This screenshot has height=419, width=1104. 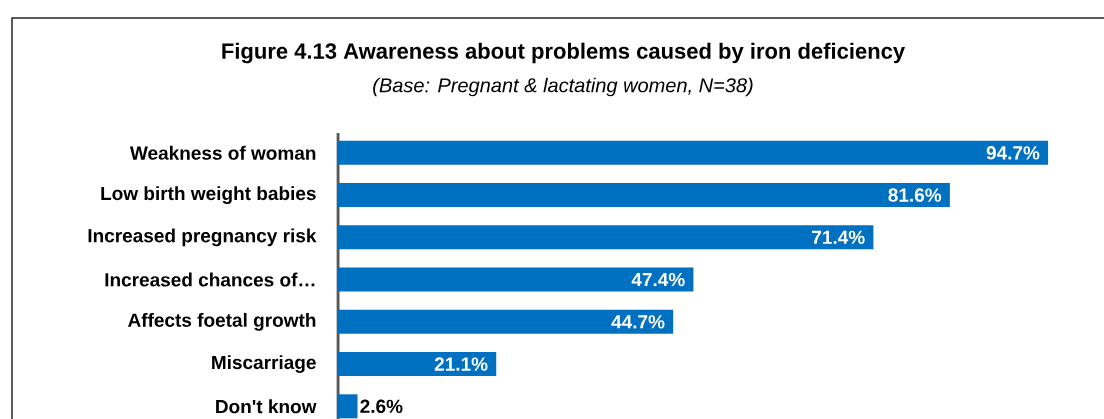 I want to click on data-label: 44.7%, so click(x=638, y=322).